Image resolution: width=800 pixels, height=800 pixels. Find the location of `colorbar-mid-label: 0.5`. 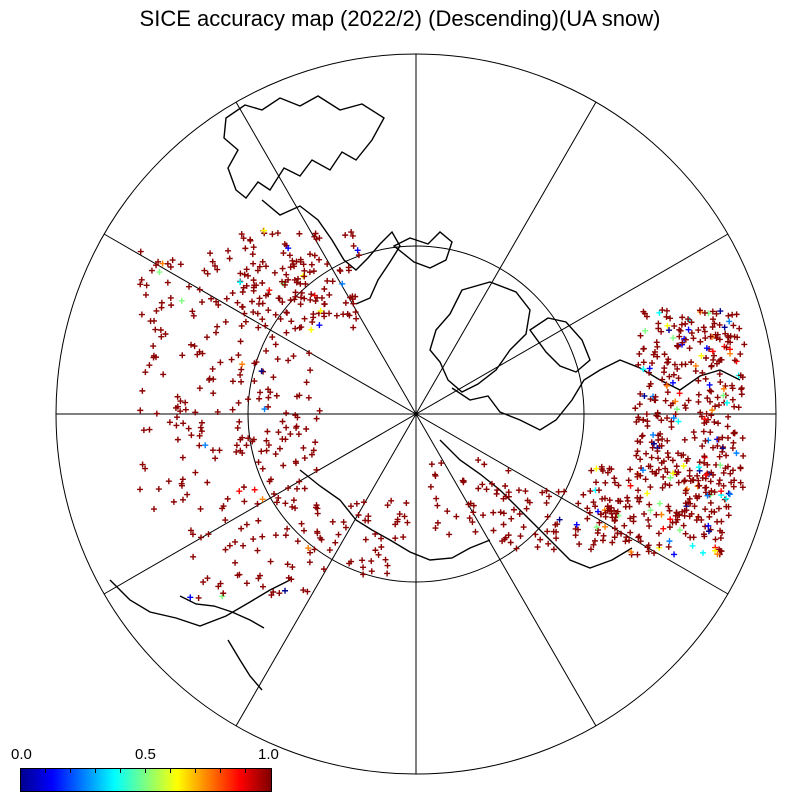

colorbar-mid-label: 0.5 is located at coordinates (145, 754).